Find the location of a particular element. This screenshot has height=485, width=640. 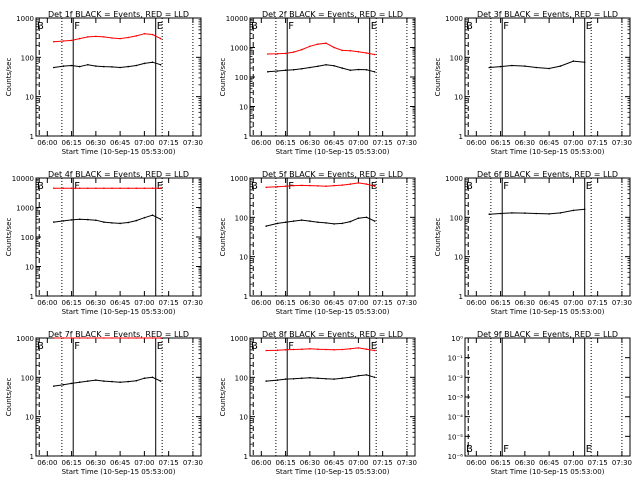

y-tick-label: 10 is located at coordinates (29, 268).